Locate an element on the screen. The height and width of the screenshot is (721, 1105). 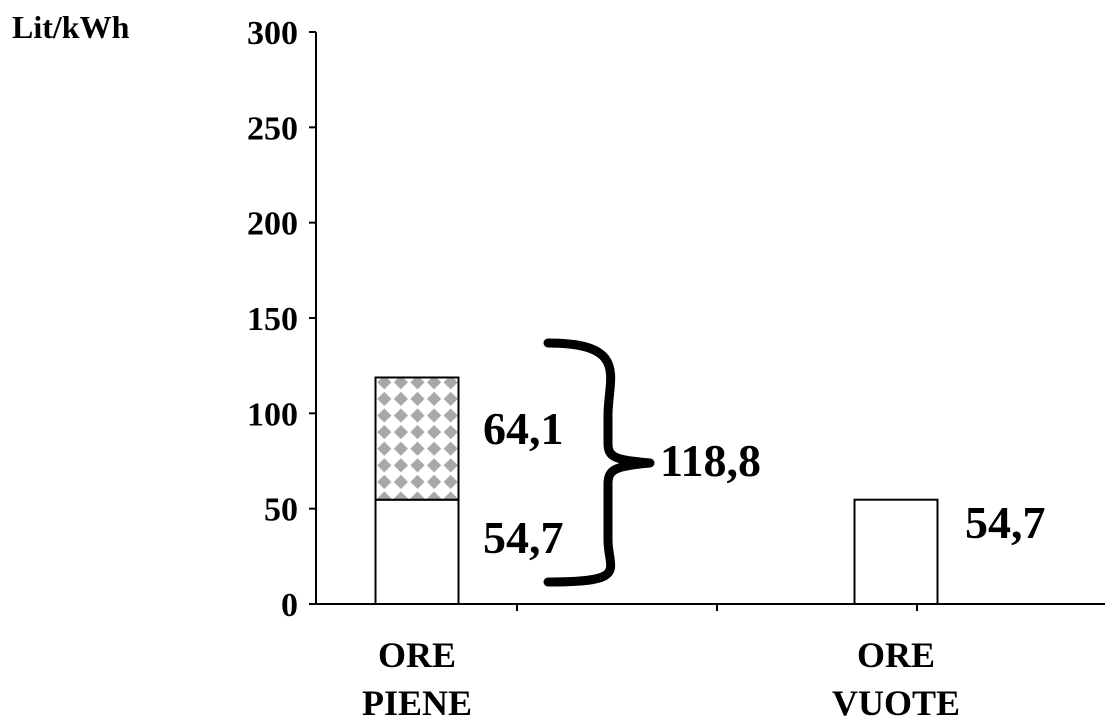
x-tick-label-line2: VUOTE is located at coordinates (896, 702).